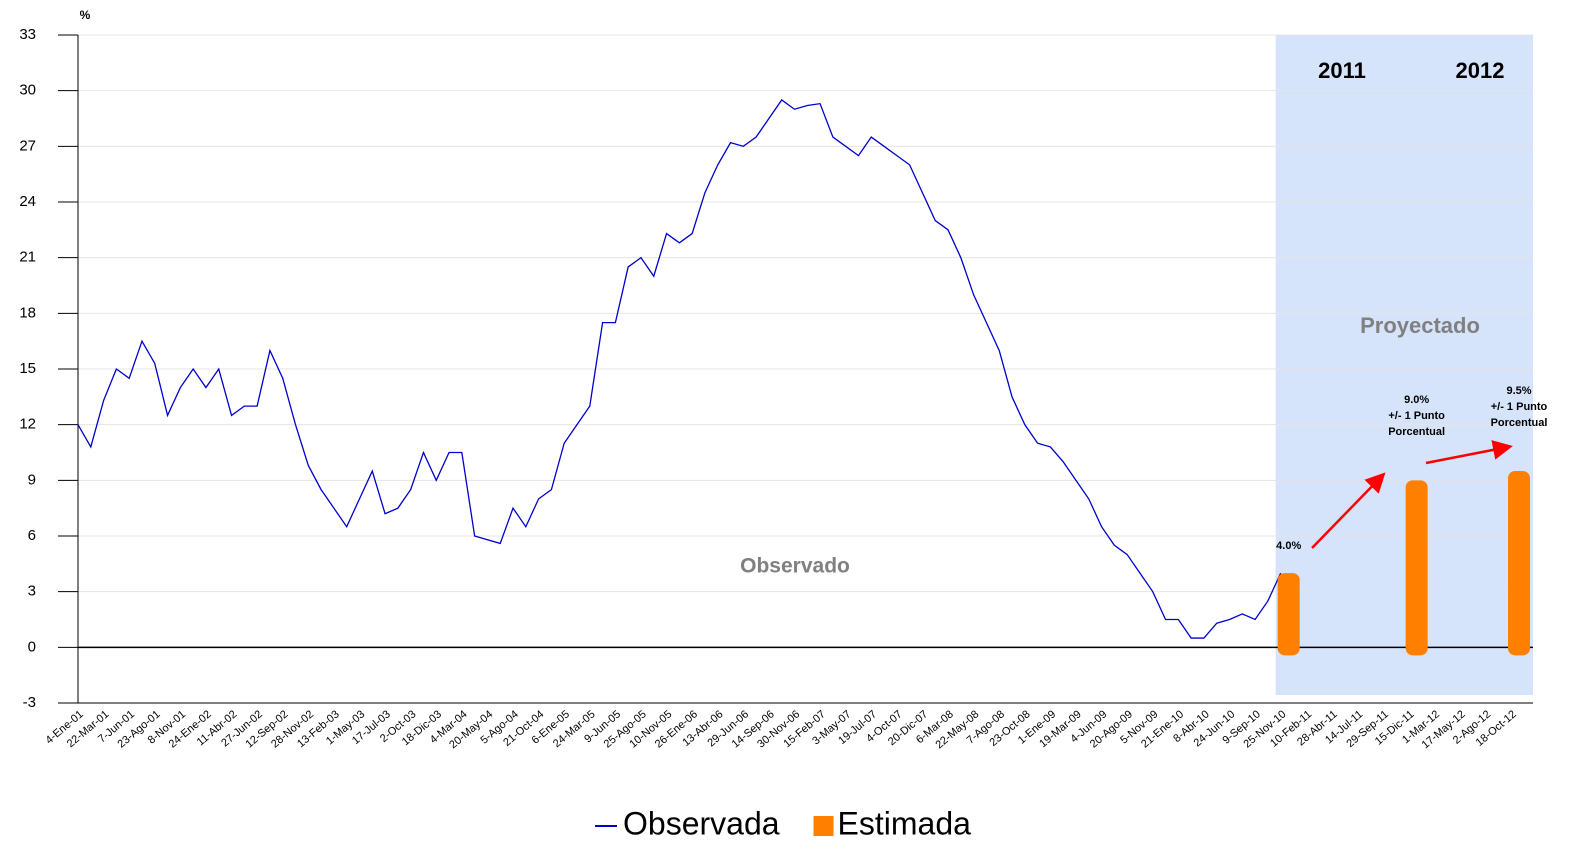 The image size is (1585, 851). I want to click on y-tick-label: 21, so click(27, 257).